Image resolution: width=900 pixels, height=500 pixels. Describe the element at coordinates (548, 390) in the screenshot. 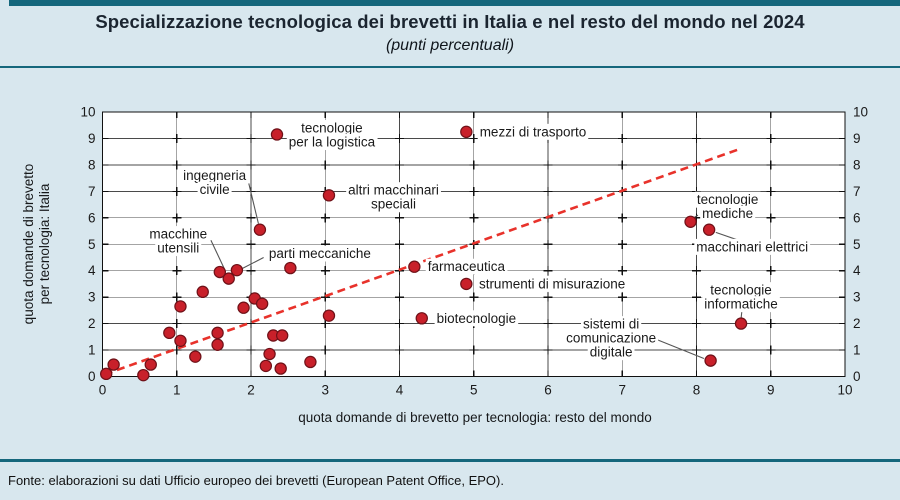

I see `x-axis-tick-label: 6` at that location.